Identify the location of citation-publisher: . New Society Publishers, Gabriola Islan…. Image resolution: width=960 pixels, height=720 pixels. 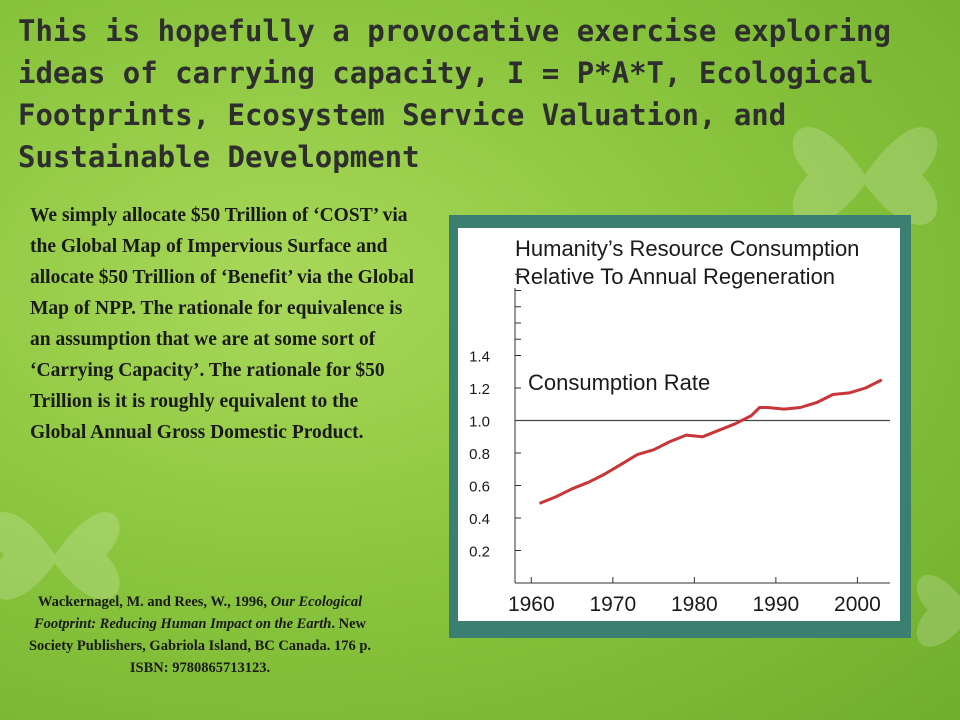
(200, 646).